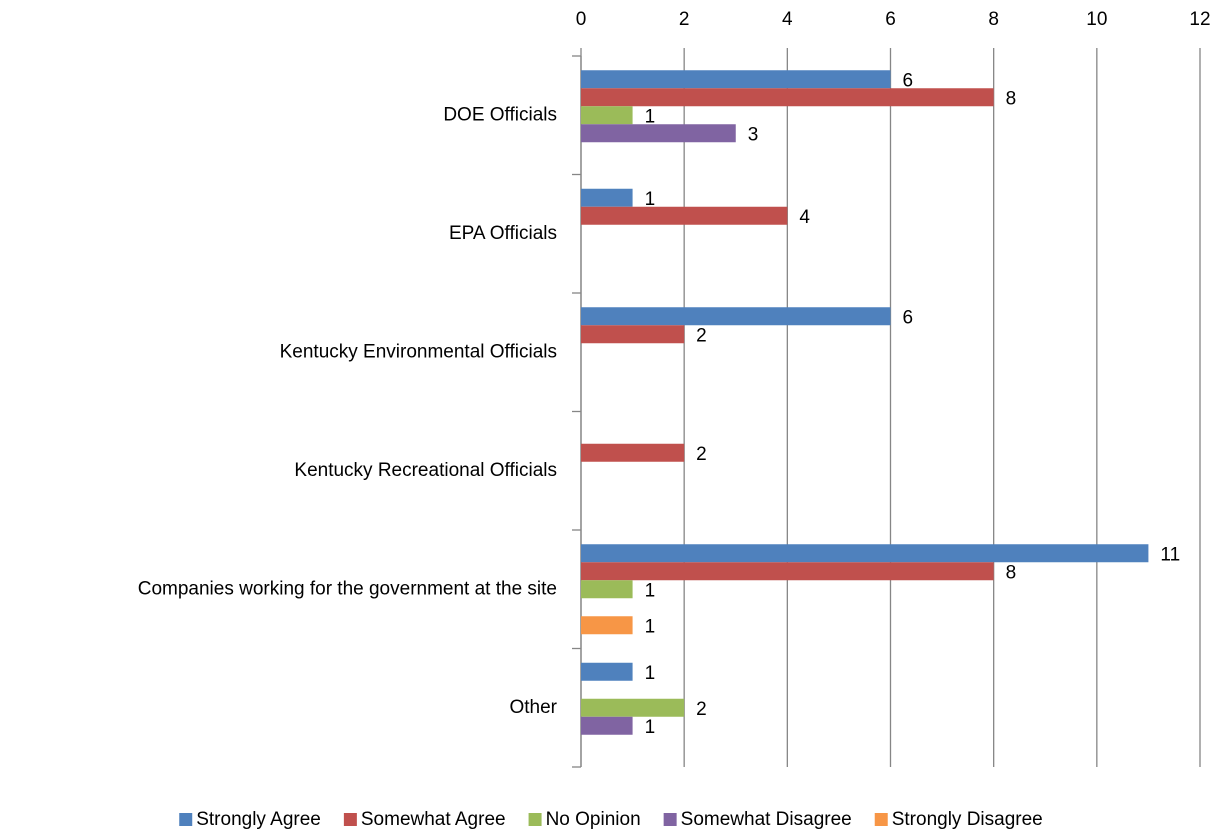 This screenshot has width=1223, height=838. What do you see at coordinates (418, 351) in the screenshot?
I see `y-tick-label: Kentucky Environmental Officials` at bounding box center [418, 351].